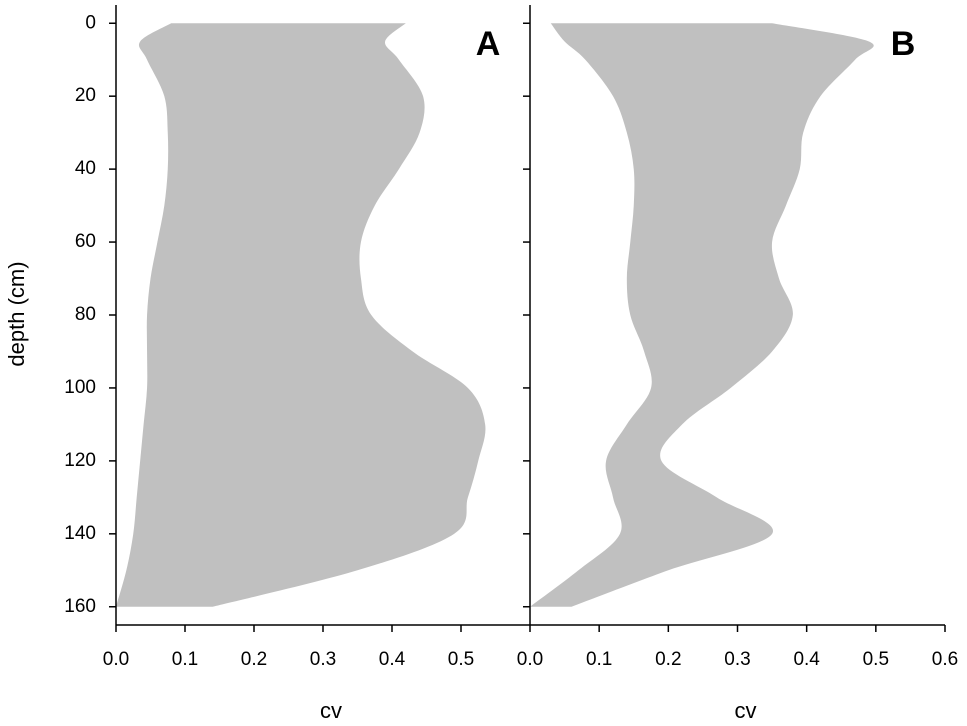 This screenshot has height=726, width=967. Describe the element at coordinates (80, 533) in the screenshot. I see `y-tick-label: 140` at that location.